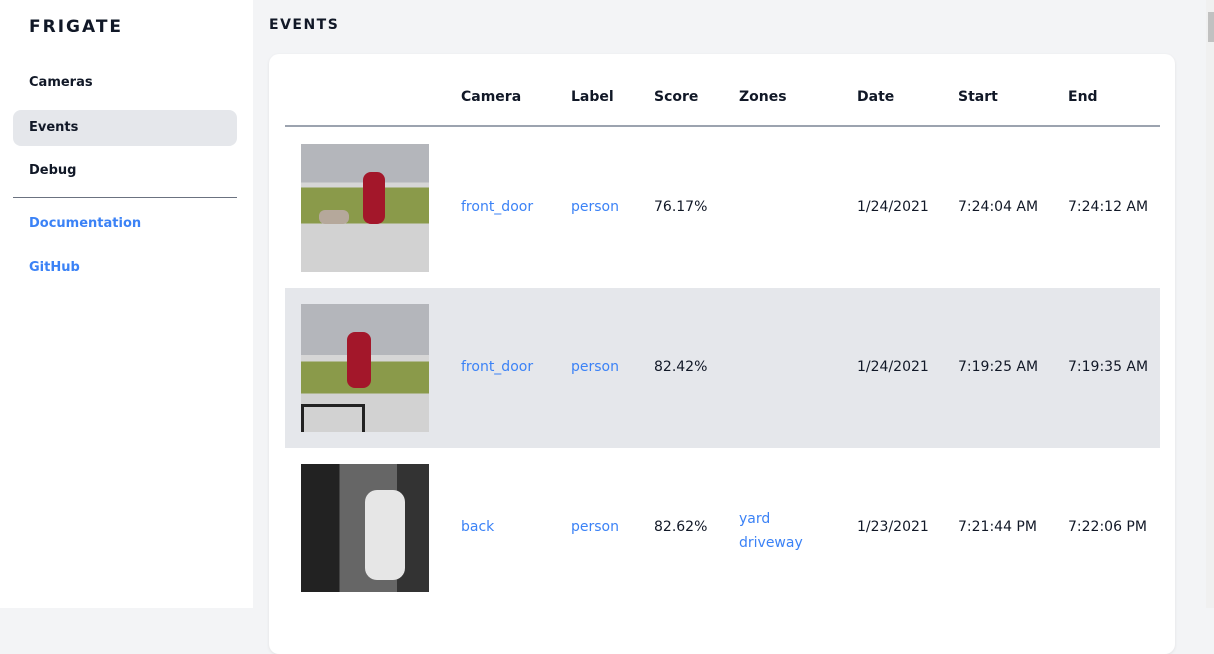  What do you see at coordinates (997, 527) in the screenshot?
I see `start-time: 7:21:44 PM` at bounding box center [997, 527].